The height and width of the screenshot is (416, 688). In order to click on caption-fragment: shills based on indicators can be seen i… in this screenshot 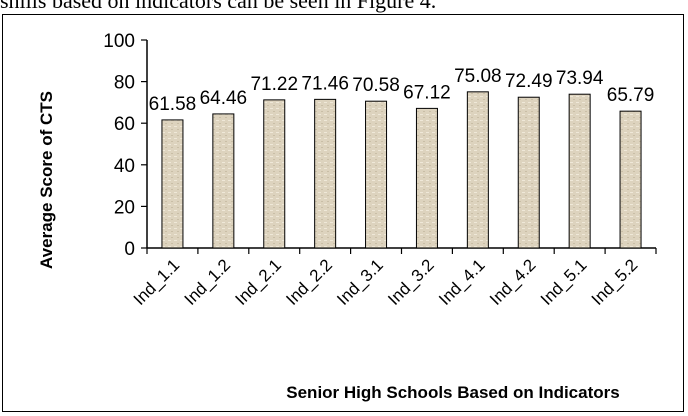, I will do `click(218, 6)`.